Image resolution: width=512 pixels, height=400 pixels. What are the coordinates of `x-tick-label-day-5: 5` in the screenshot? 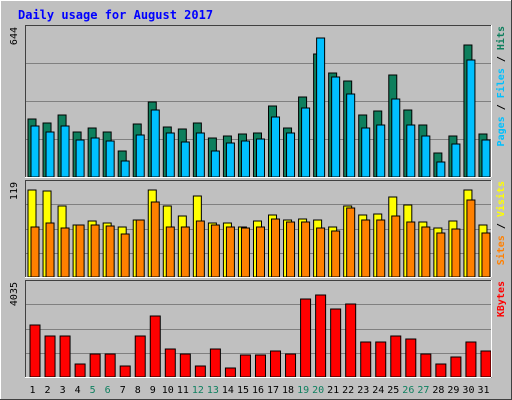 It's located at (93, 390).